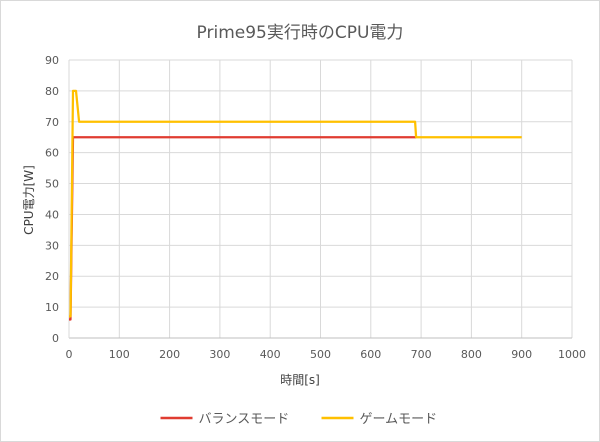  Describe the element at coordinates (52, 153) in the screenshot. I see `y-tick-label: 60` at that location.